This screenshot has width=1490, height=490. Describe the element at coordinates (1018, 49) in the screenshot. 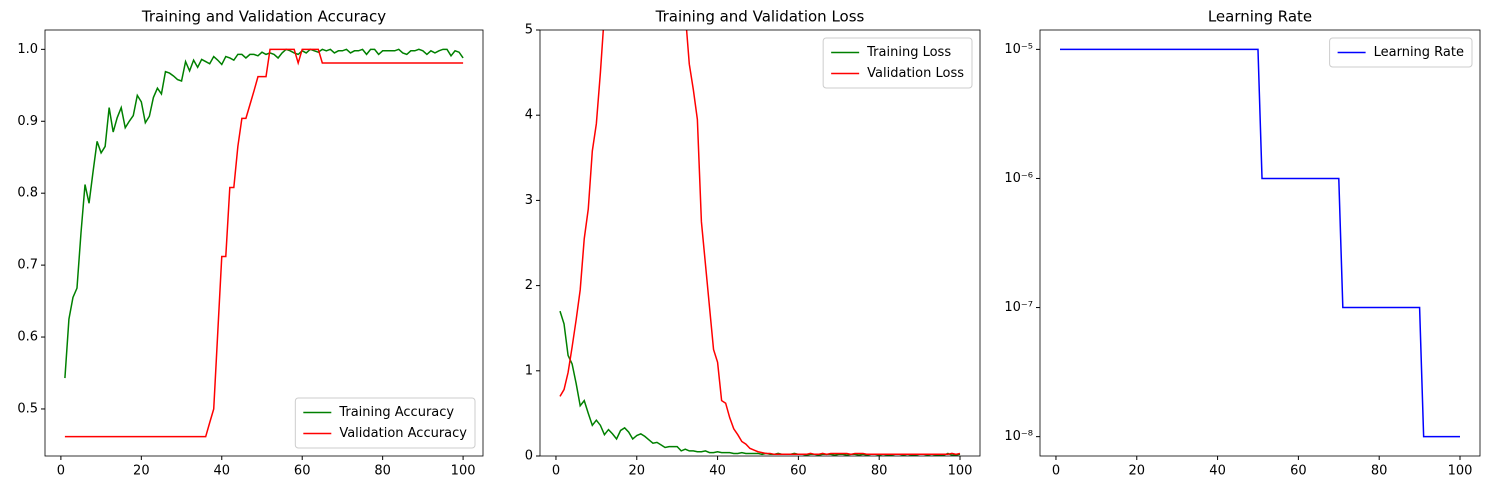

I see `y-tick-label: 10⁻⁵` at that location.